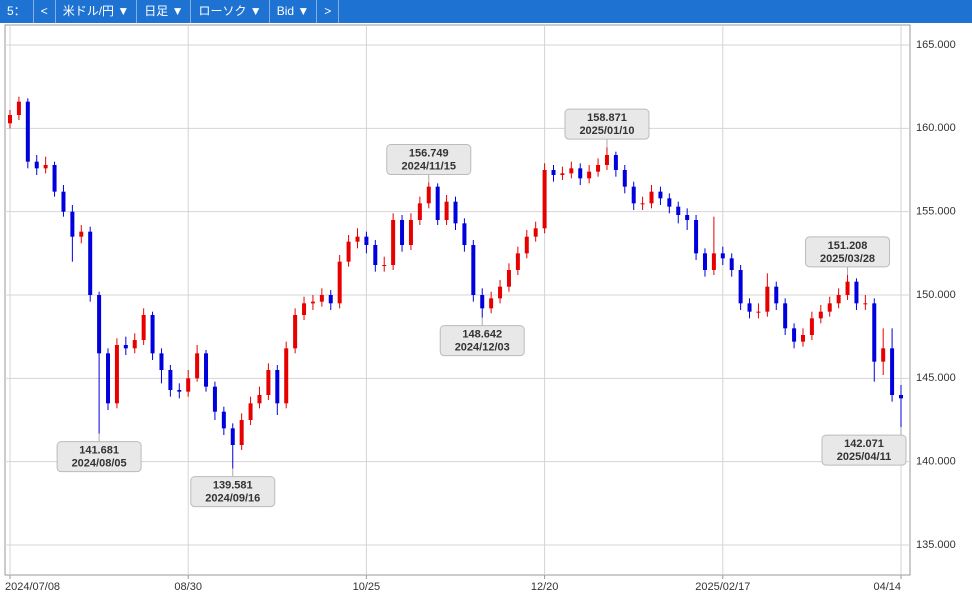 This screenshot has width=972, height=596. I want to click on annotation-date: 2024/12/03, so click(482, 348).